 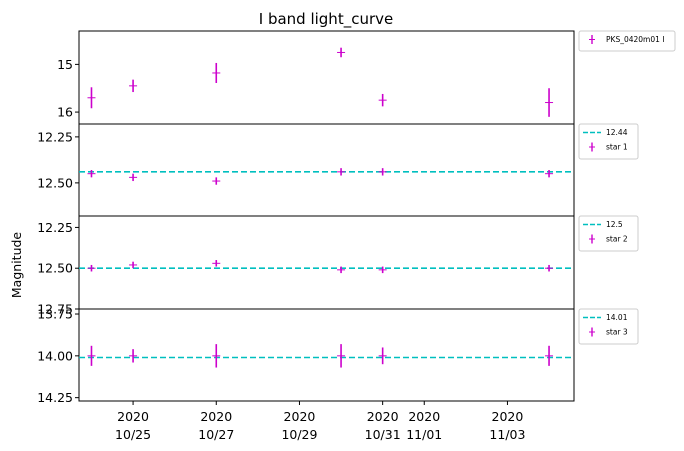 I want to click on legend-box, so click(x=627, y=41).